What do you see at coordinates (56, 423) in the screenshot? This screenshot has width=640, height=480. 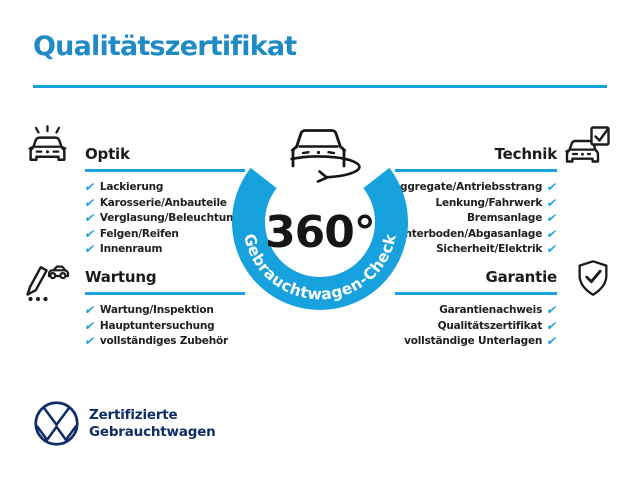 I see `vw-logo` at bounding box center [56, 423].